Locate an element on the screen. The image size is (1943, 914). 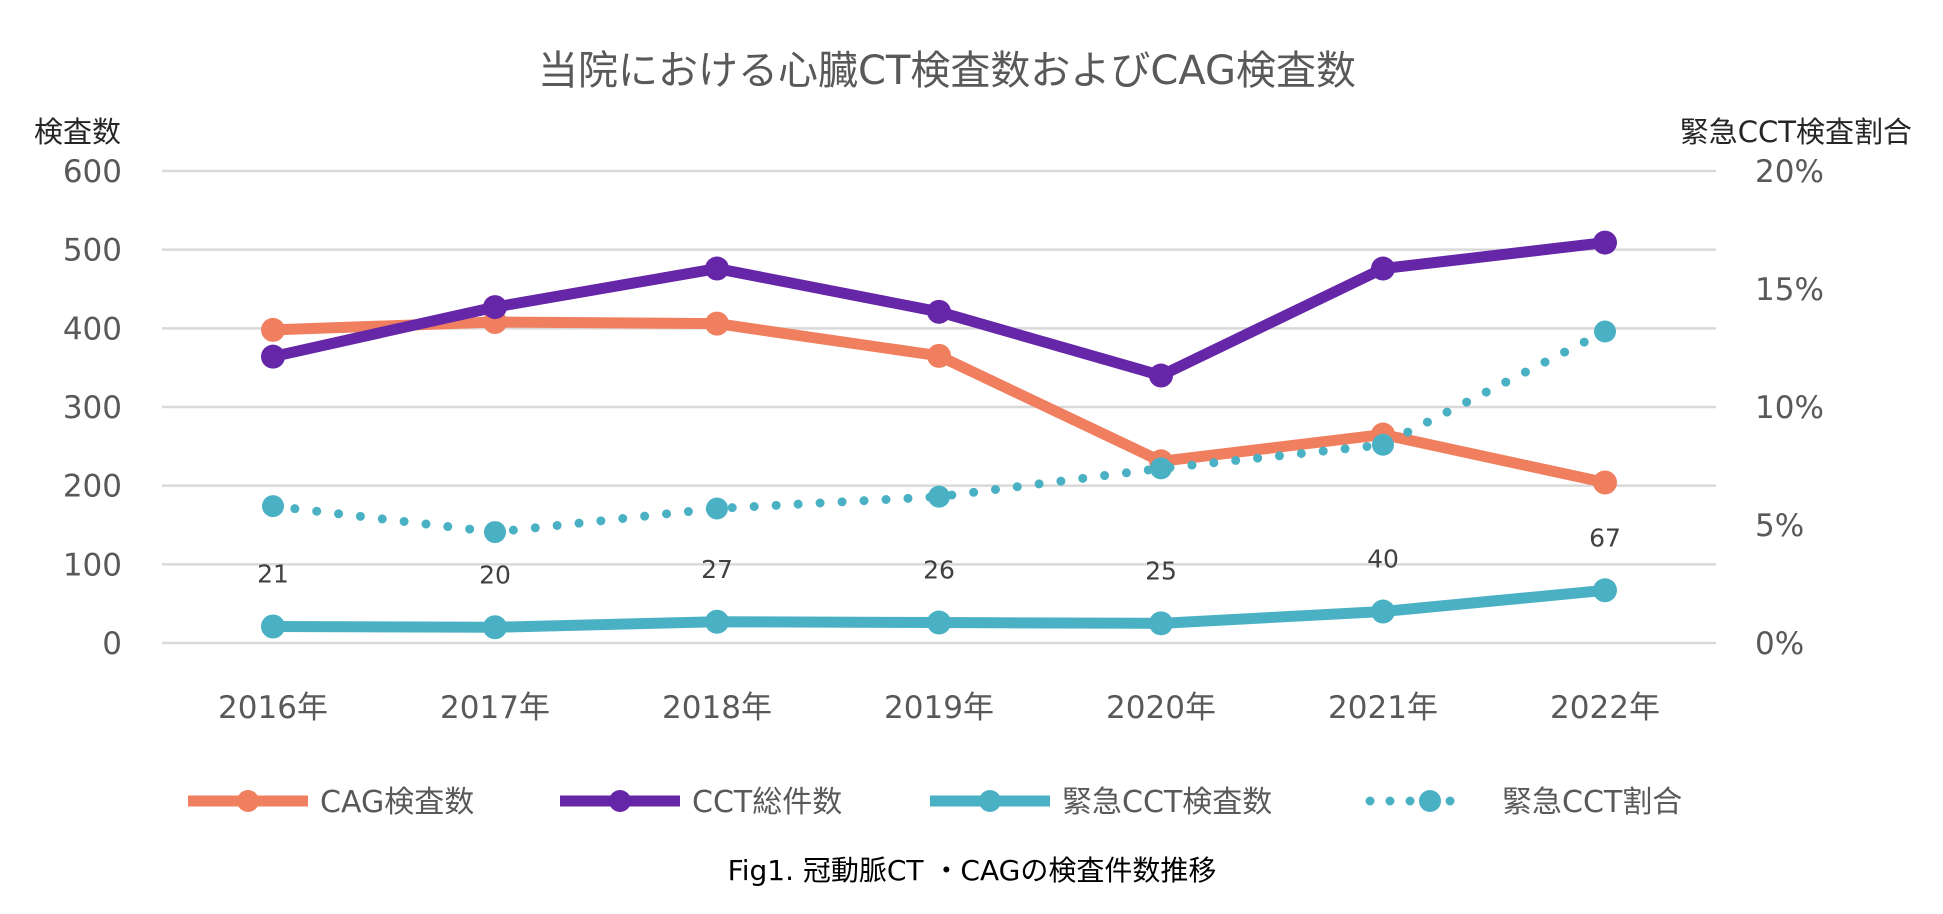
y2-axis-ticks: 0% 5% 10% 15% 20% is located at coordinates (1789, 408).